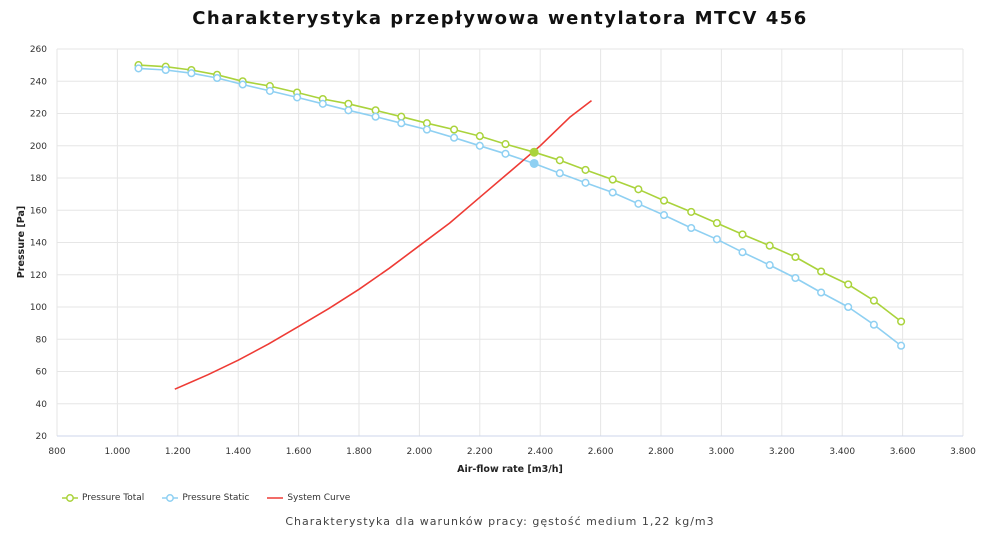 This screenshot has height=541, width=1000. Describe the element at coordinates (38, 211) in the screenshot. I see `y-tick-label: 160` at that location.